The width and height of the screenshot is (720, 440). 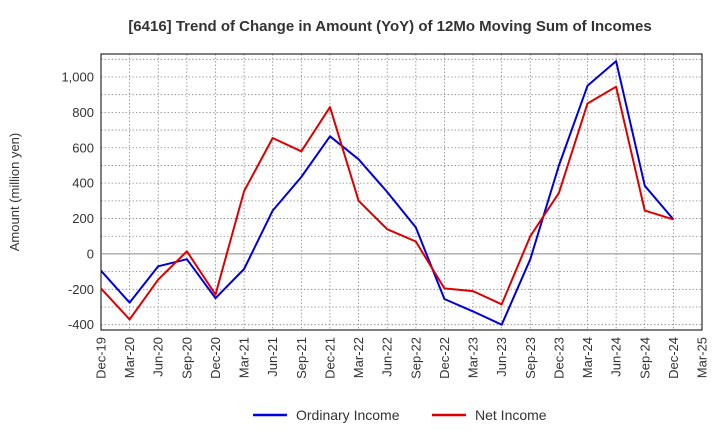 What do you see at coordinates (530, 358) in the screenshot?
I see `x-tick-label: Sep-23` at bounding box center [530, 358].